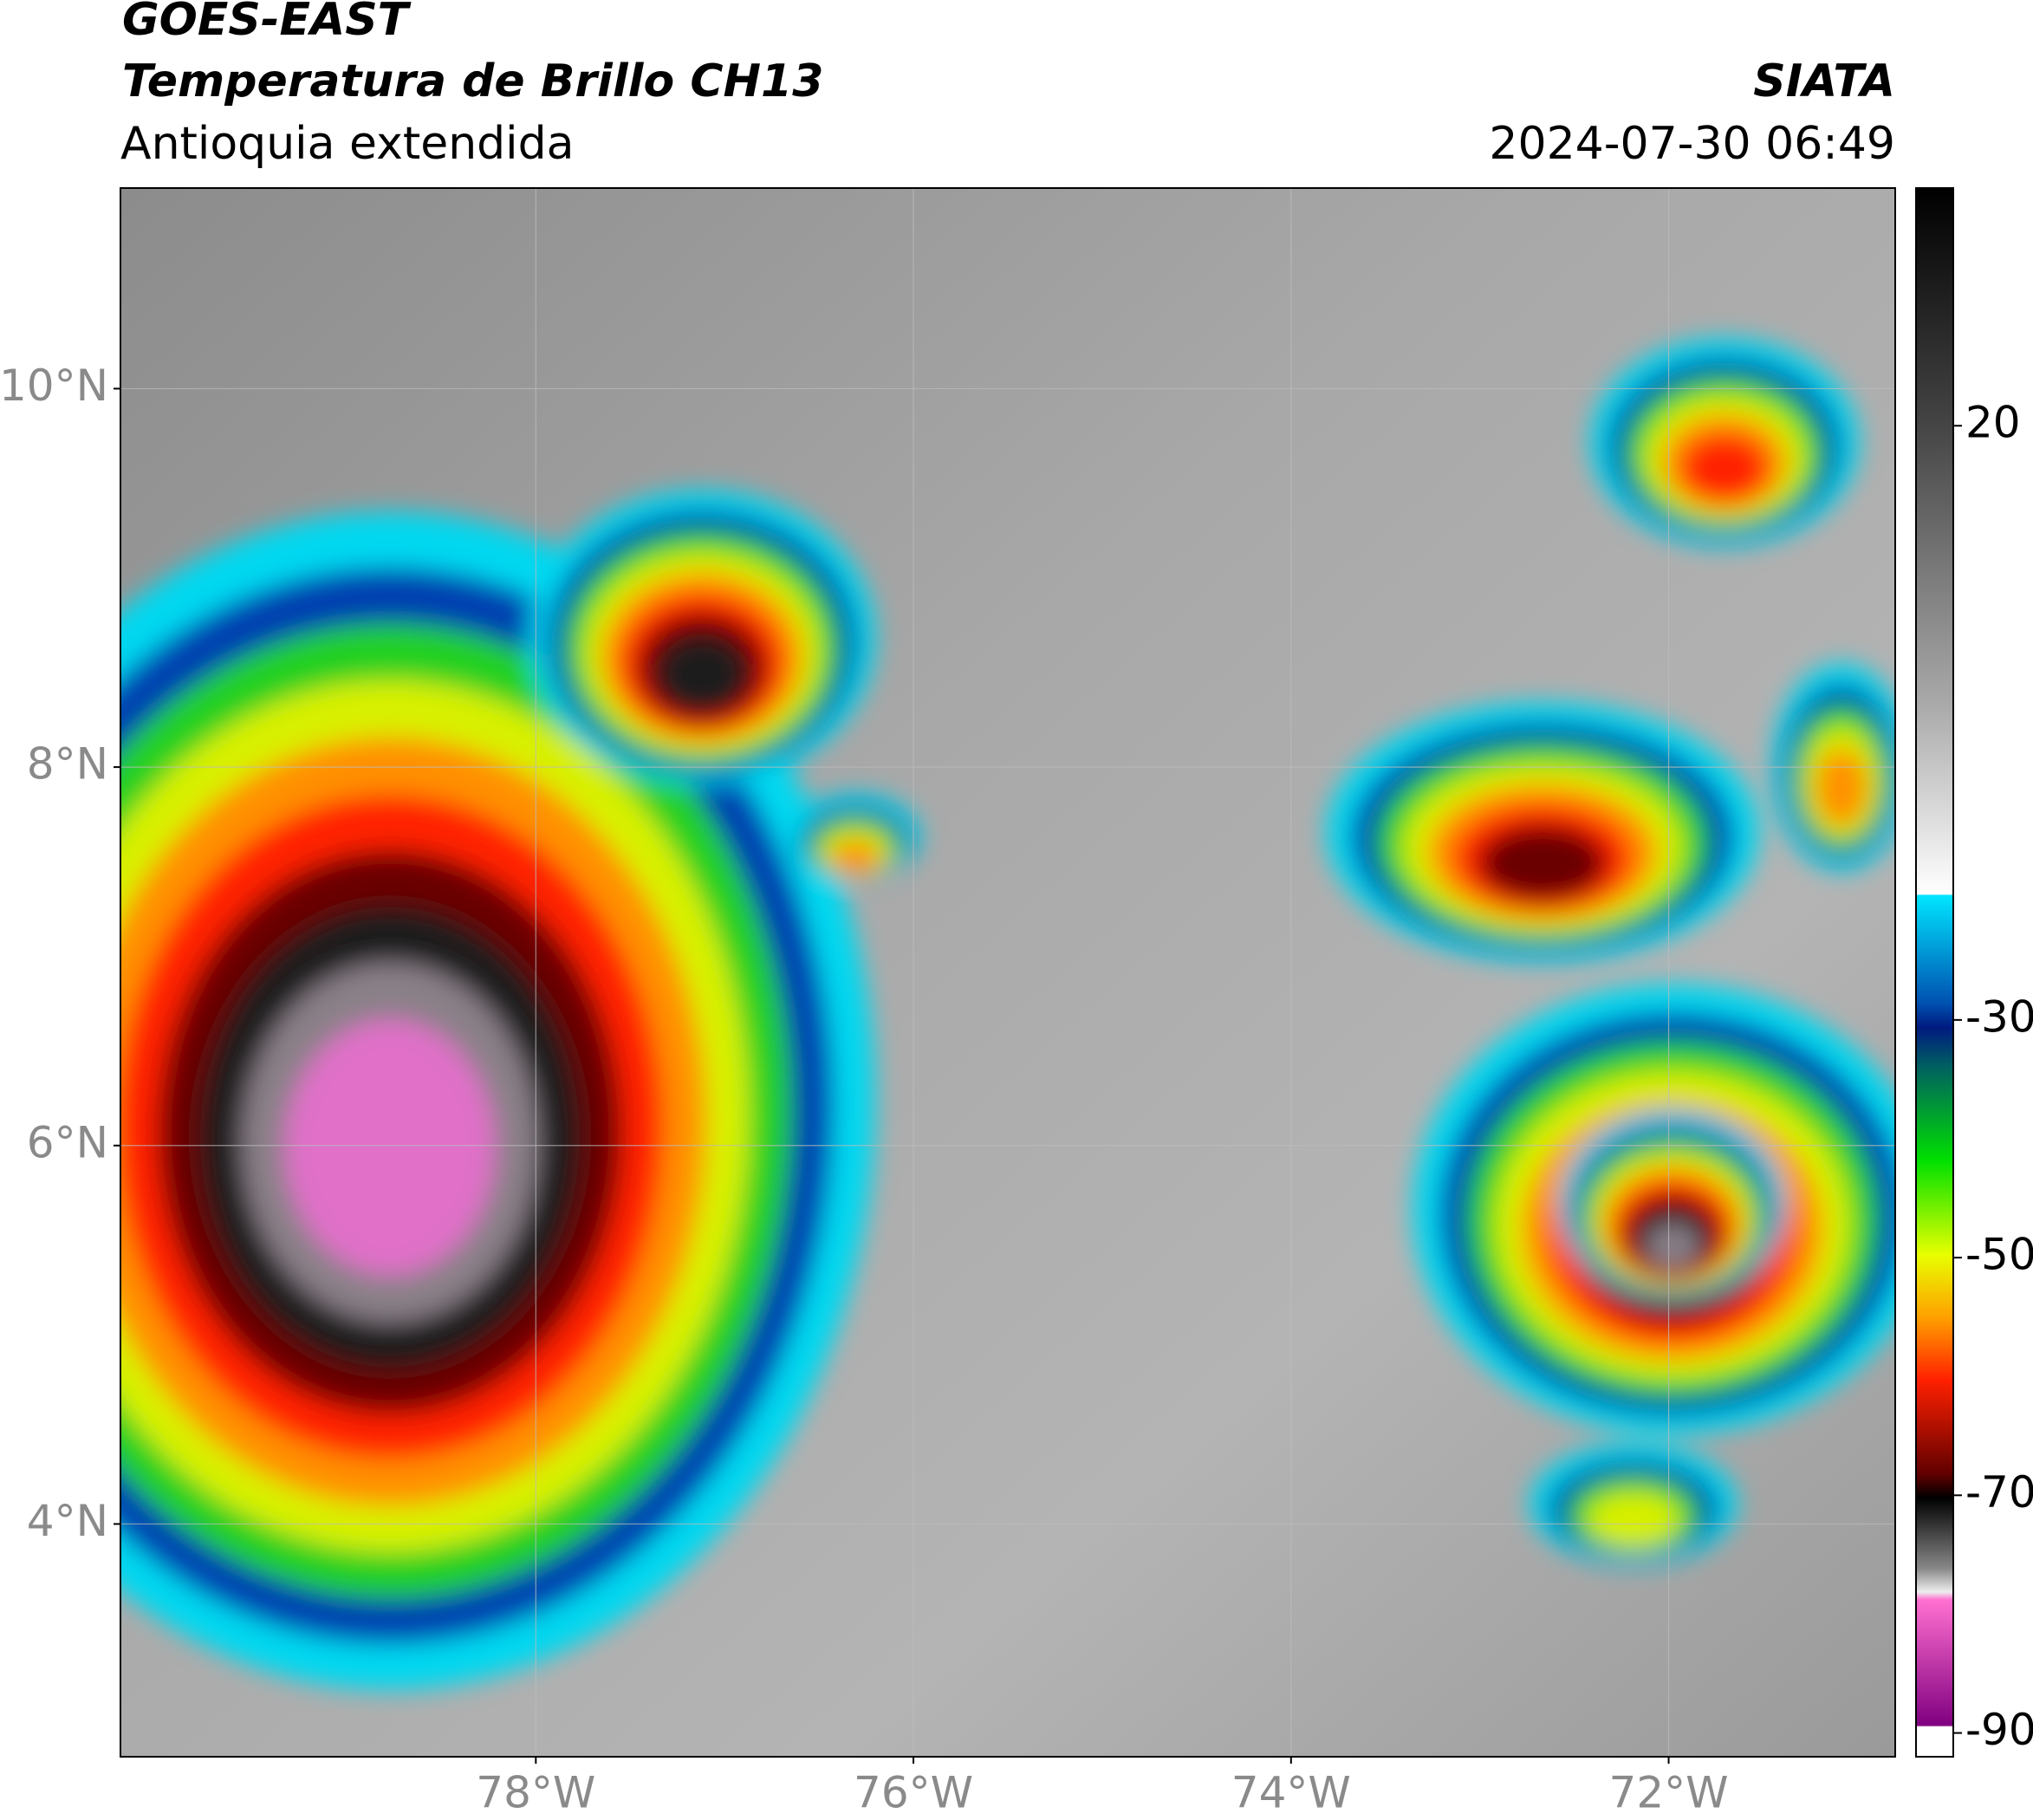 Image resolution: width=2033 pixels, height=1820 pixels. I want to click on x-tick-label: 74°W, so click(1291, 1793).